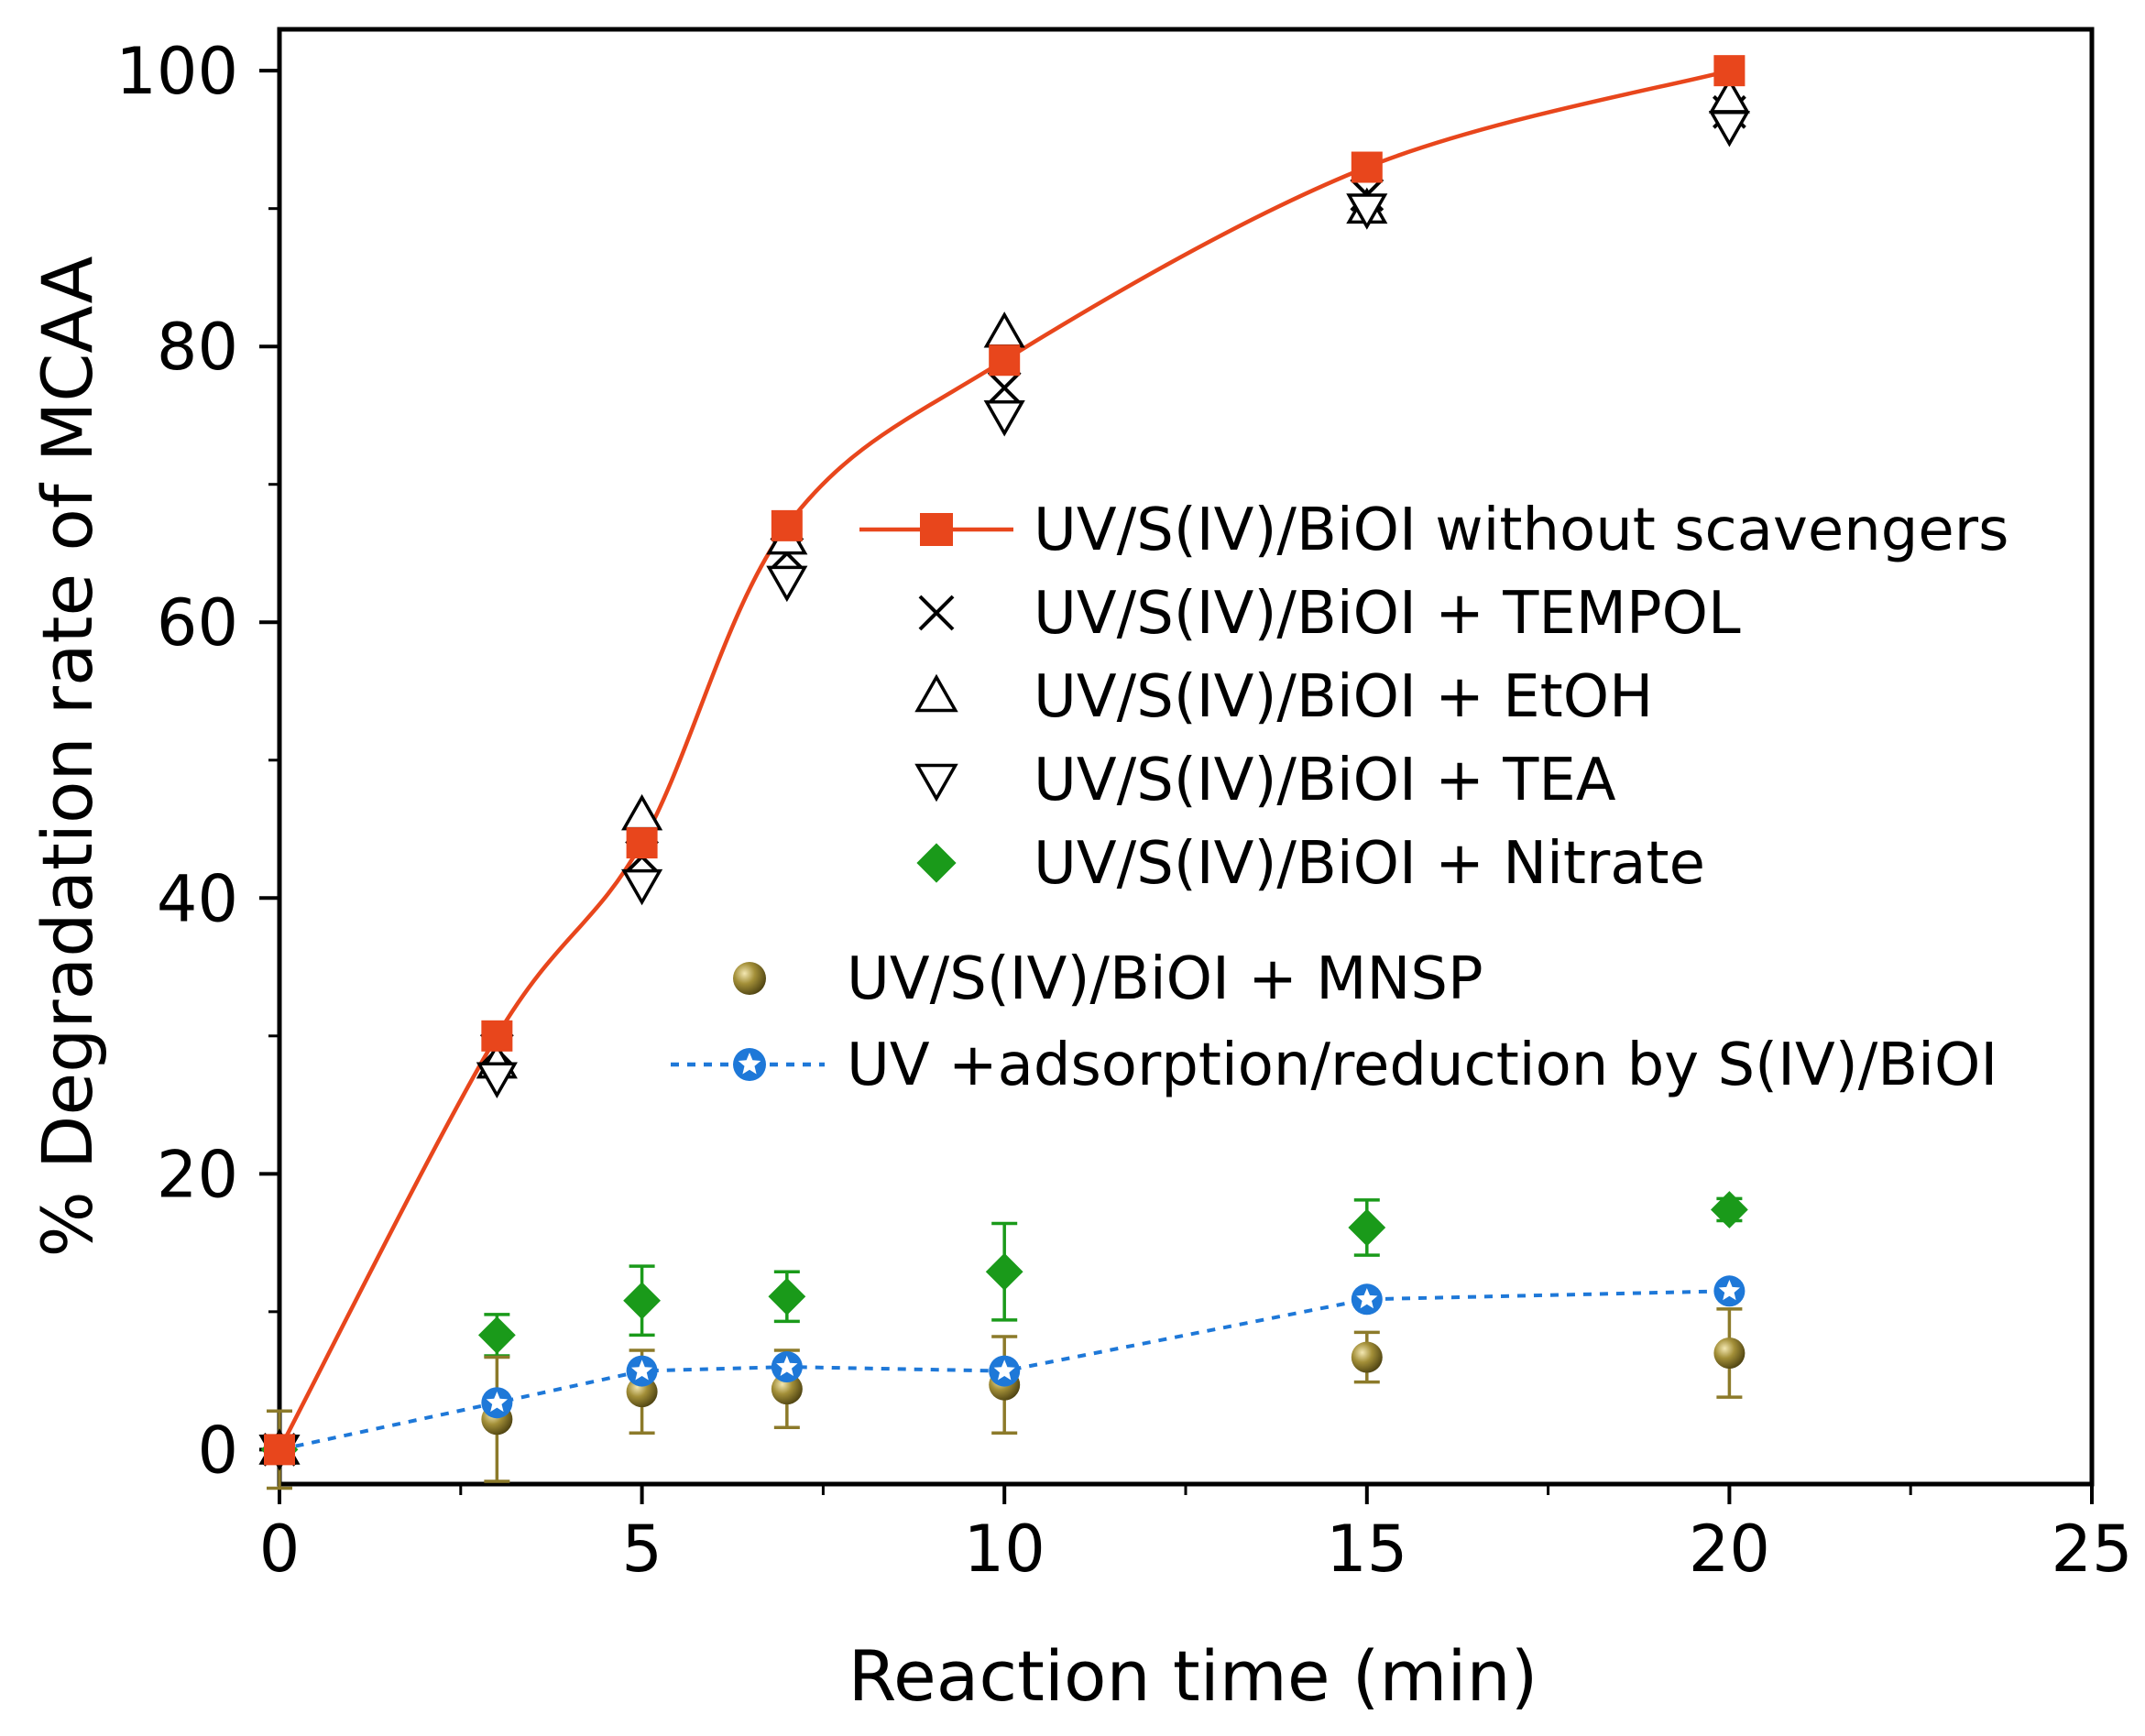 Image resolution: width=2145 pixels, height=1736 pixels. What do you see at coordinates (68, 758) in the screenshot?
I see `y-axis-title: % Degradation rate of MCAA` at bounding box center [68, 758].